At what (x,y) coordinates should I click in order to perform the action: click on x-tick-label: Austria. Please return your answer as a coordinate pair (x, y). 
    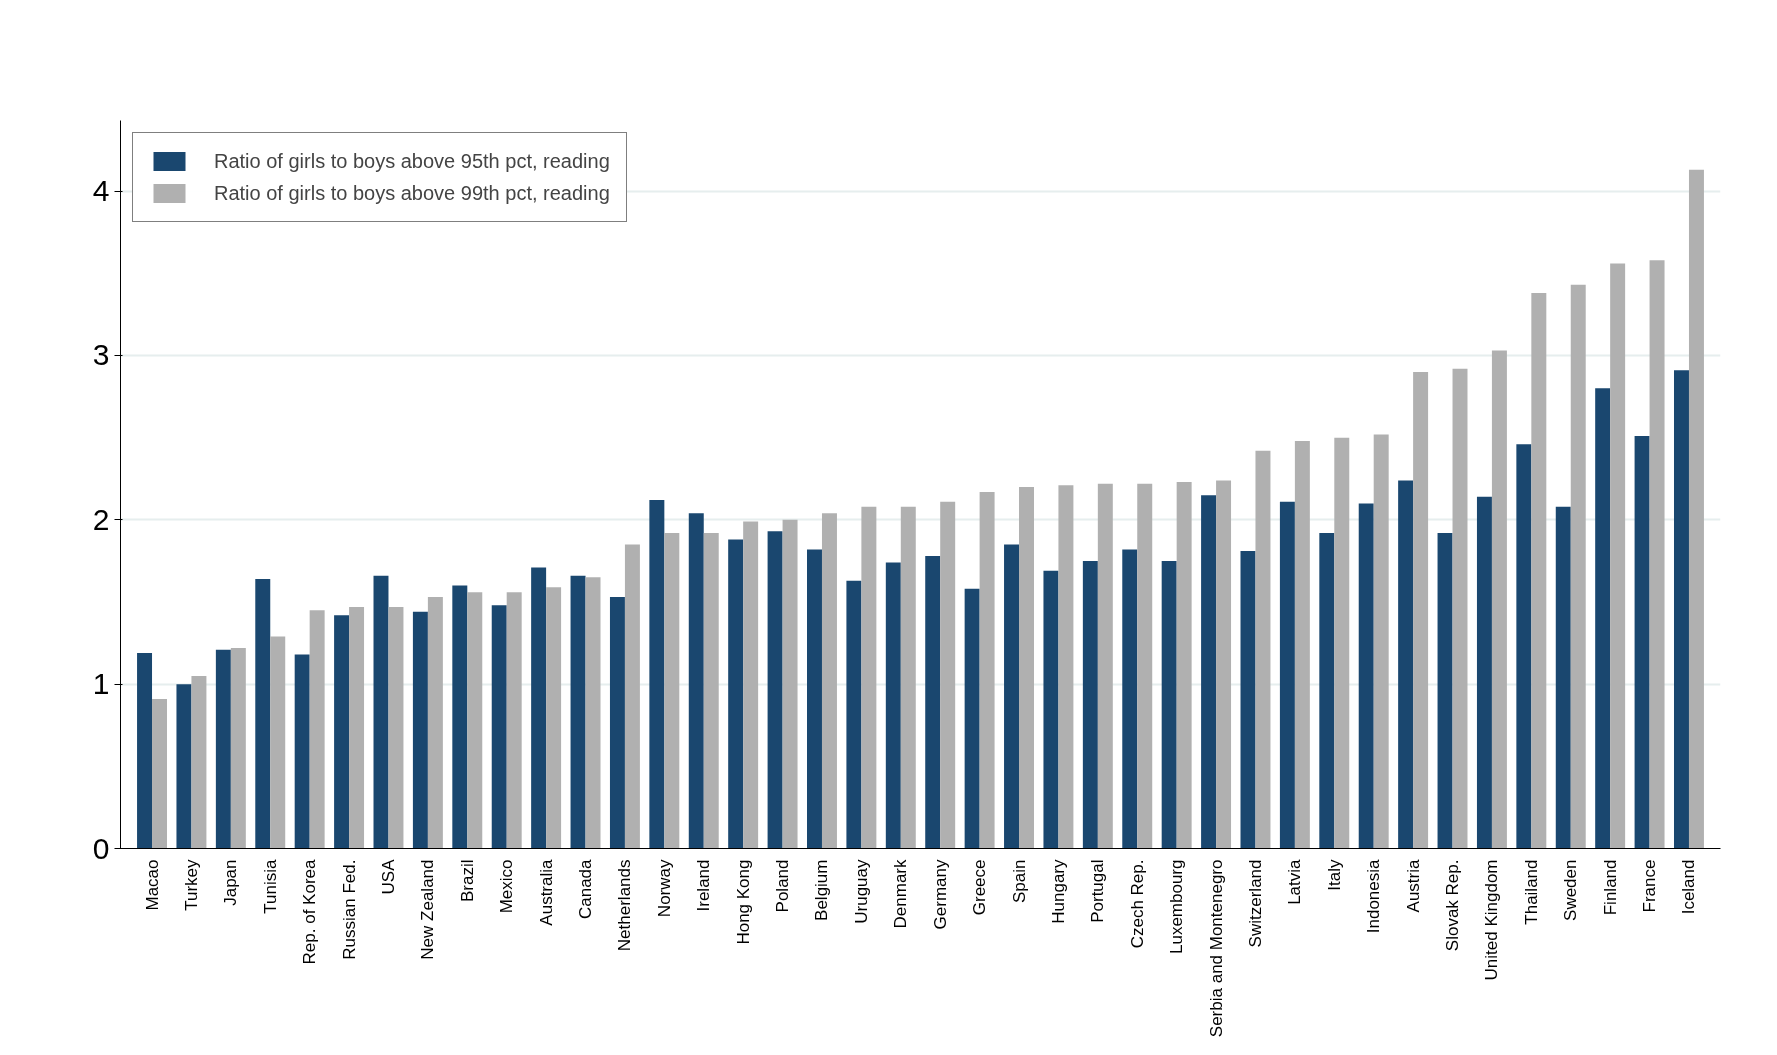
    Looking at the image, I should click on (1413, 885).